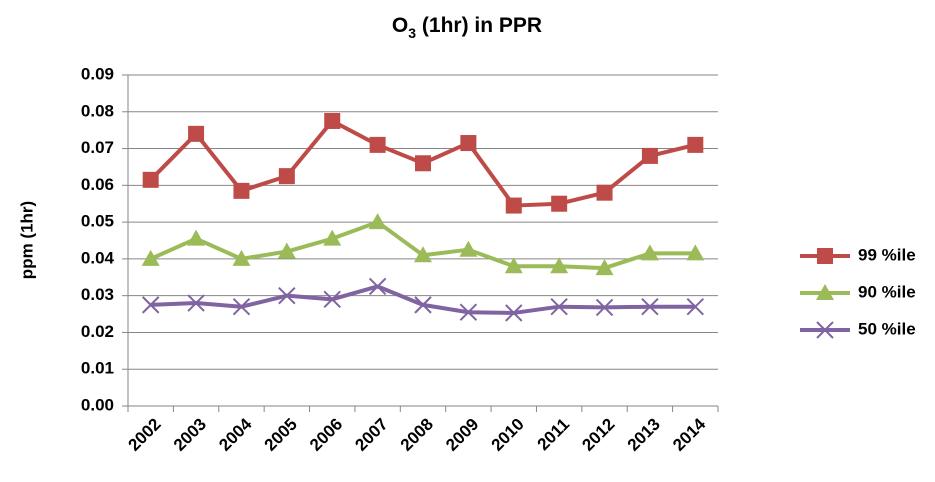 The height and width of the screenshot is (482, 935). I want to click on series-line, so click(423, 299).